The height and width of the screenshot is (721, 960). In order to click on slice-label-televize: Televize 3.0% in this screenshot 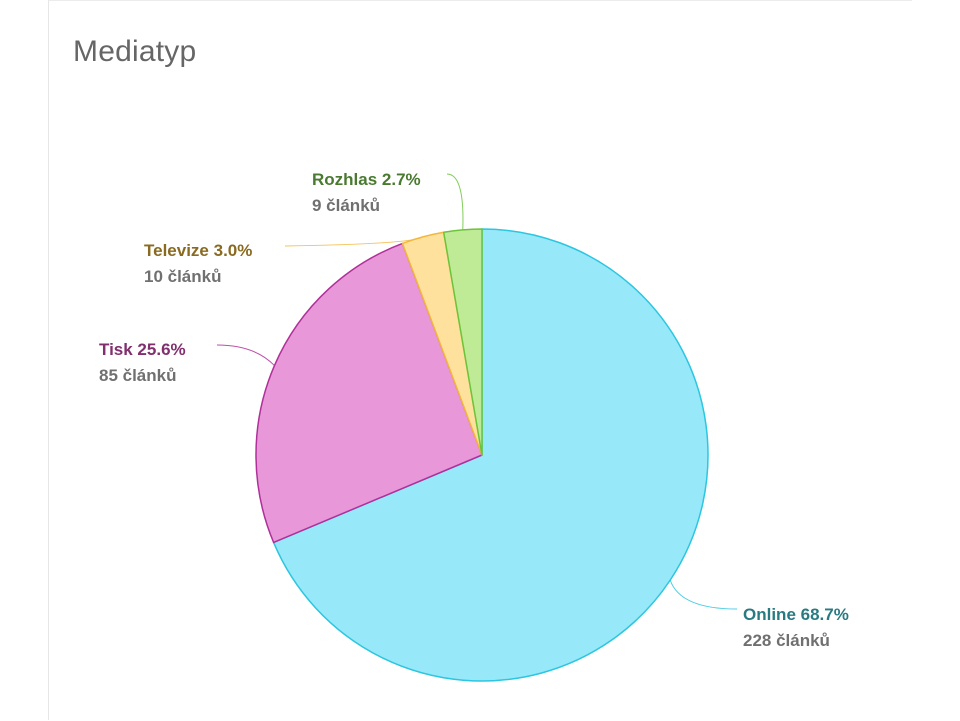, I will do `click(198, 250)`.